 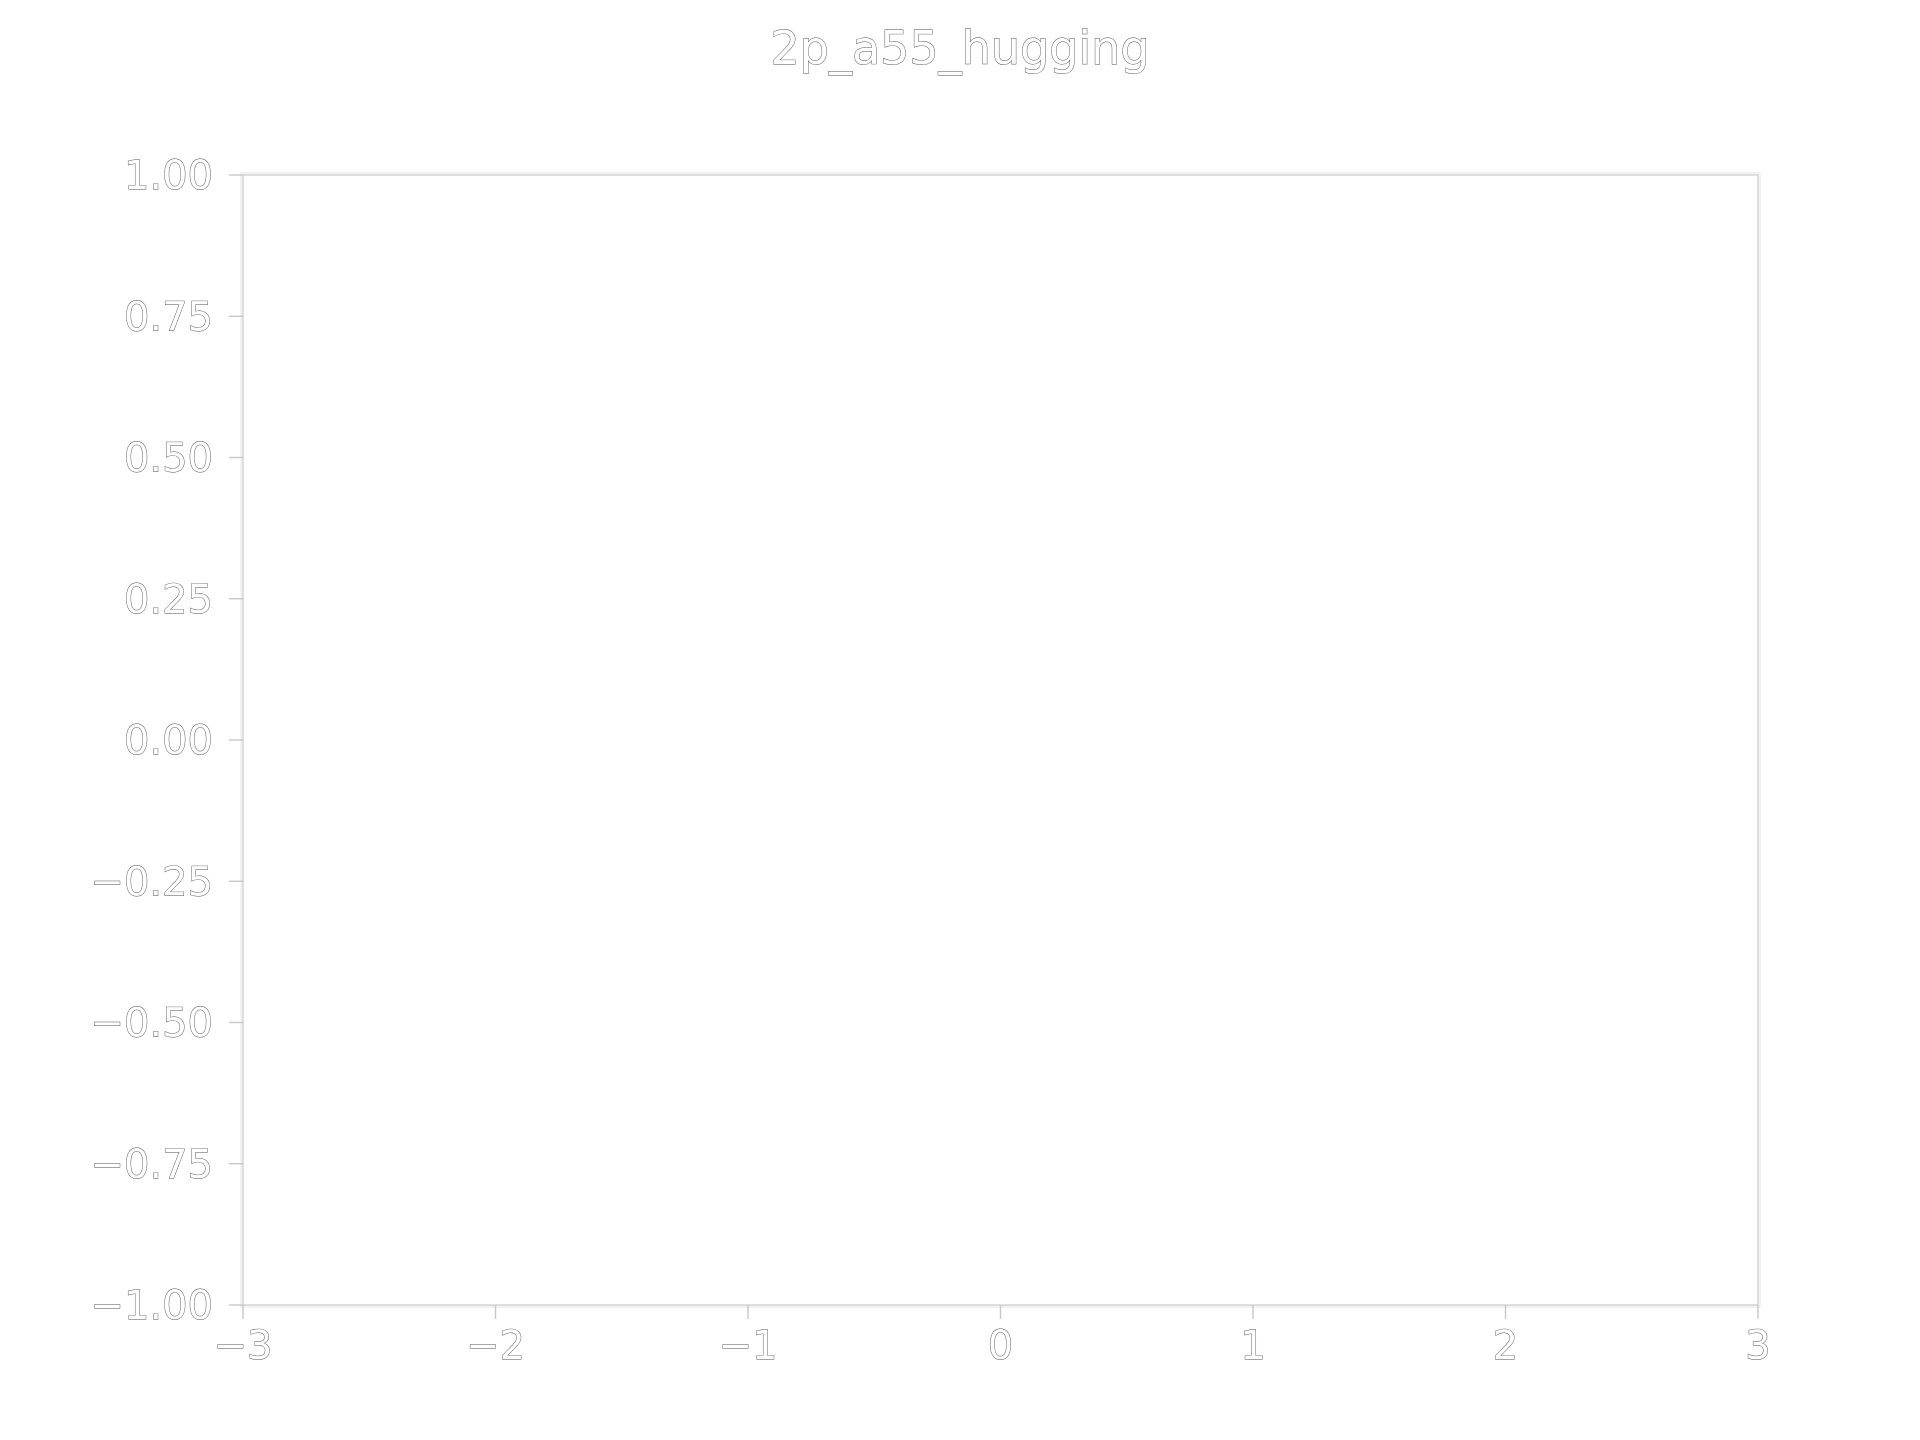 I want to click on x-tick-label: −3, so click(x=243, y=1346).